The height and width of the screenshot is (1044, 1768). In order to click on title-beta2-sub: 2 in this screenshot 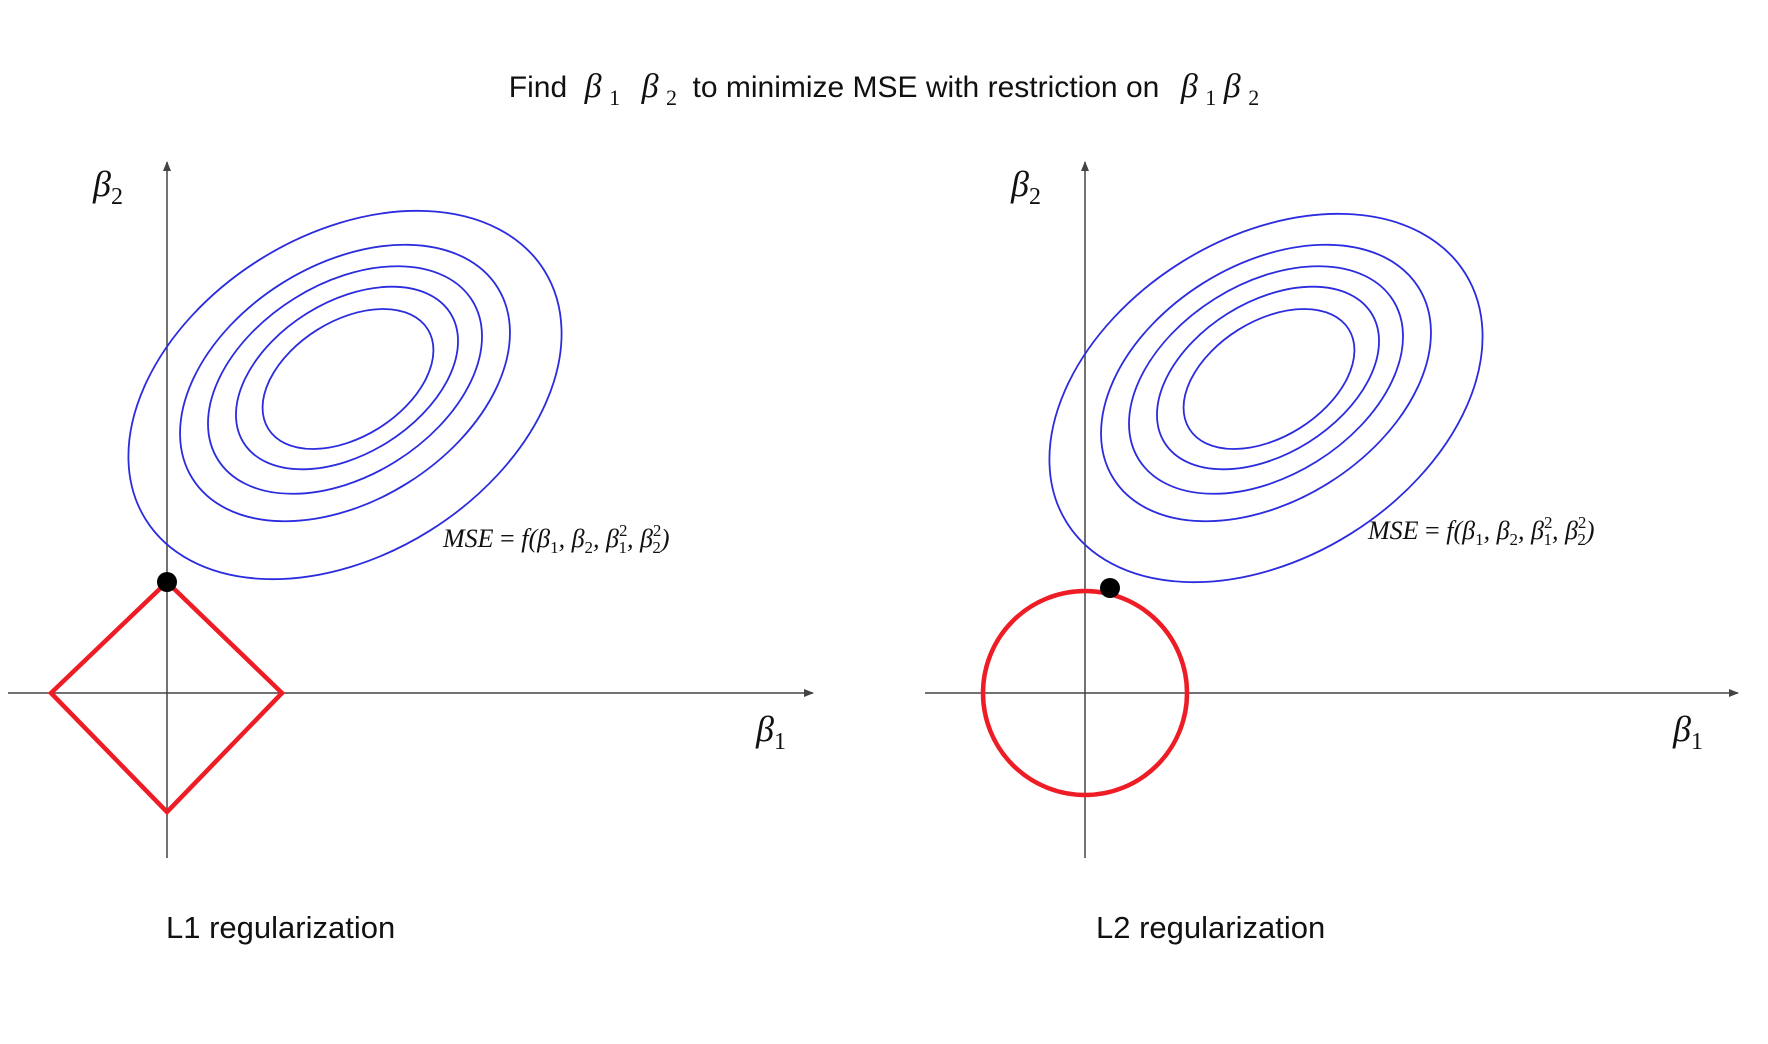, I will do `click(671, 97)`.